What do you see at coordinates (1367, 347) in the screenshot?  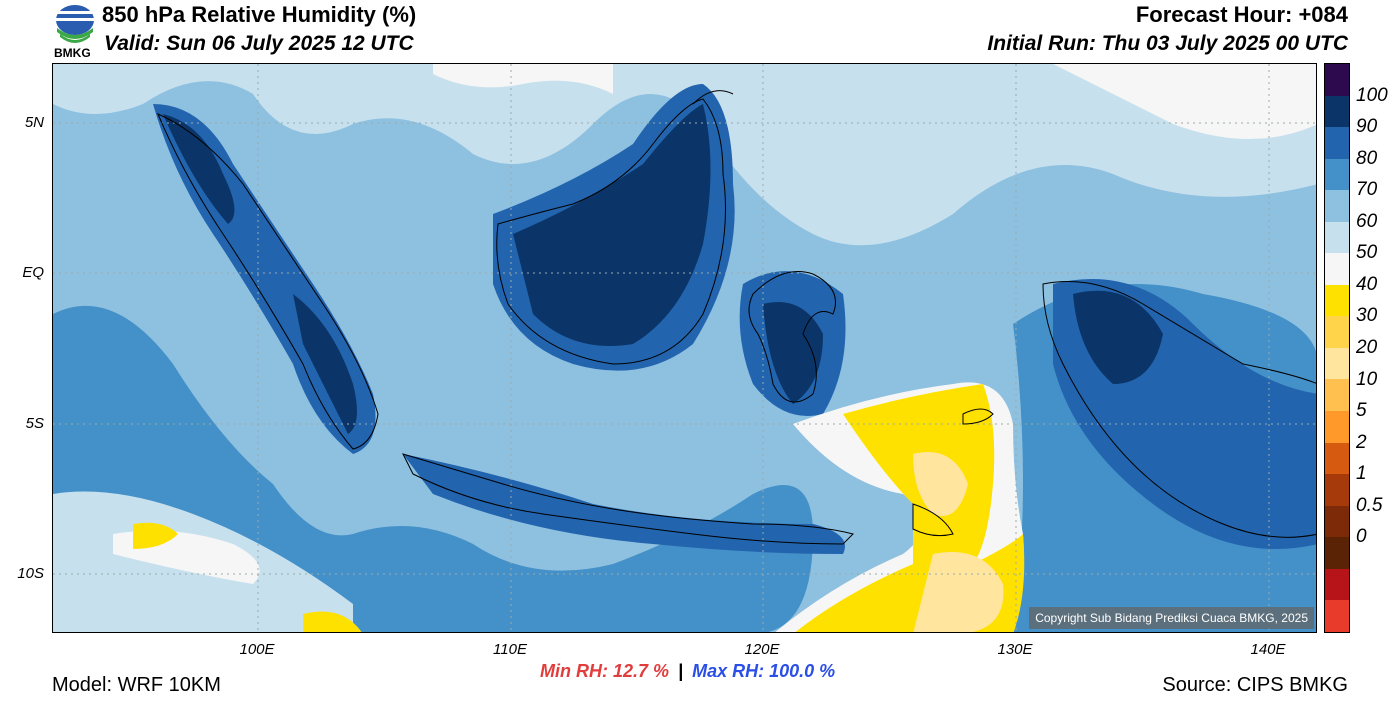 I see `colorbar-label: 20` at bounding box center [1367, 347].